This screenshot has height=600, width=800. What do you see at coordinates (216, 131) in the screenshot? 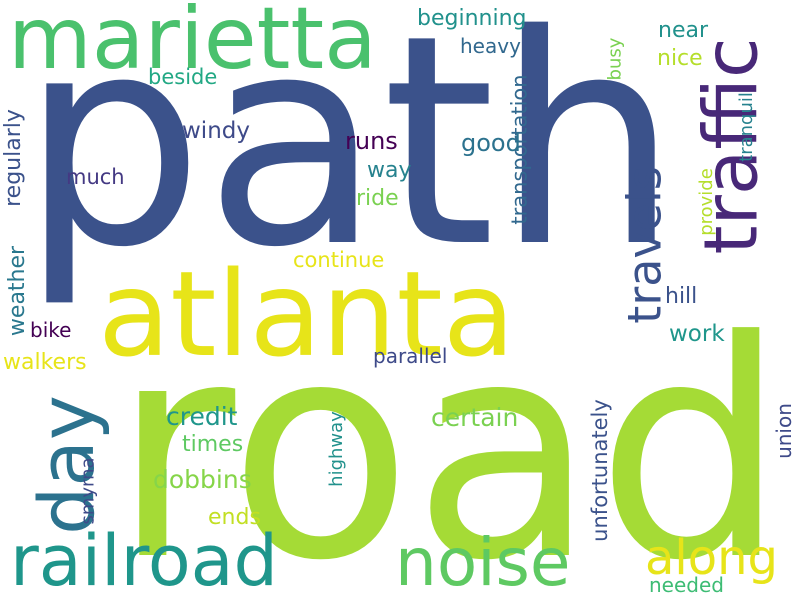
I see `word-windy: windy` at bounding box center [216, 131].